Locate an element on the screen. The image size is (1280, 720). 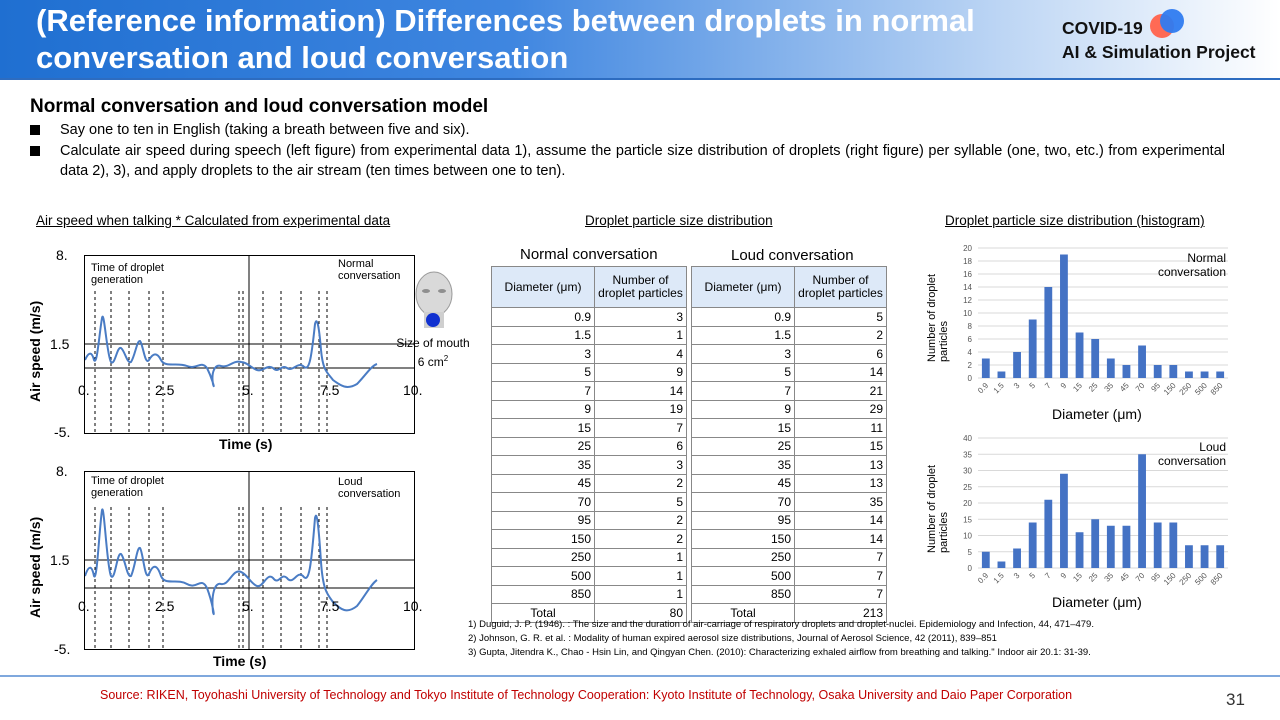
normal-conversation-label: Normal conversation is located at coordinates (369, 270).